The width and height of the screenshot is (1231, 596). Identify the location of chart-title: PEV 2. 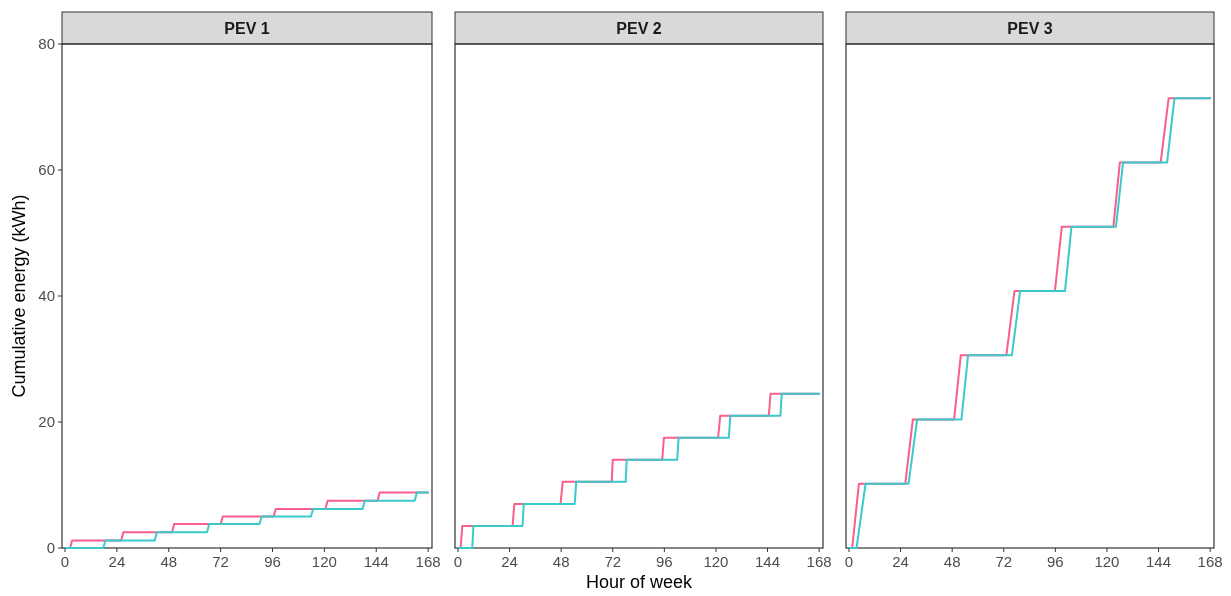
(639, 28).